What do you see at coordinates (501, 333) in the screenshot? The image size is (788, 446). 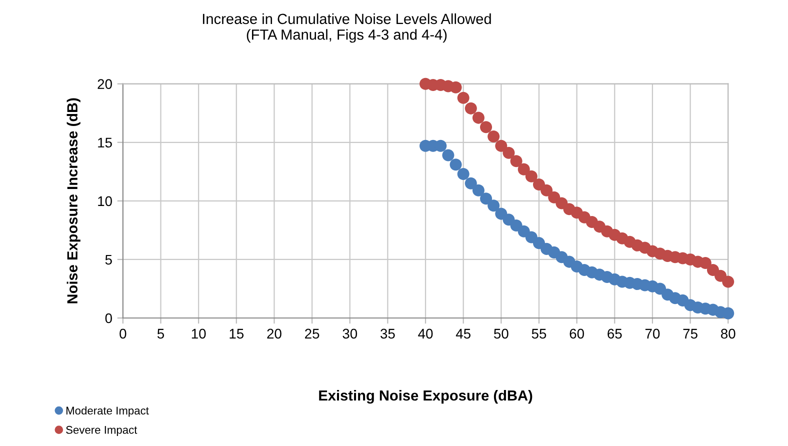 I see `x-tick-label: 50` at bounding box center [501, 333].